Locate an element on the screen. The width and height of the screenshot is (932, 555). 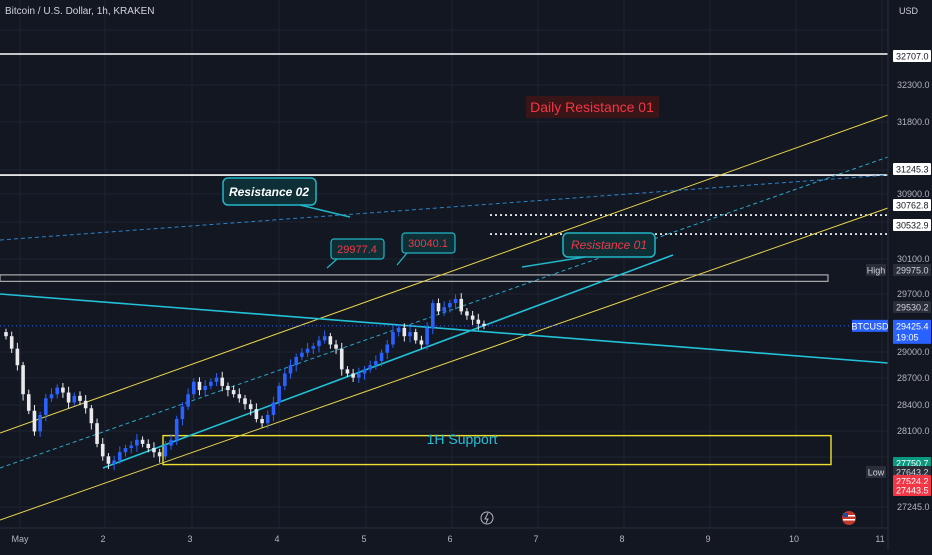
us-flag-icon is located at coordinates (849, 518).